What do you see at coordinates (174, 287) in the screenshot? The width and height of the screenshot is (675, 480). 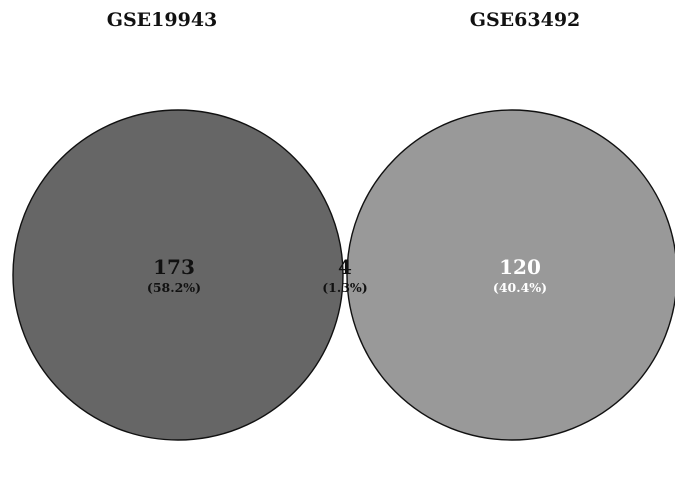 I see `percent-left-only: (58.2%)` at bounding box center [174, 287].